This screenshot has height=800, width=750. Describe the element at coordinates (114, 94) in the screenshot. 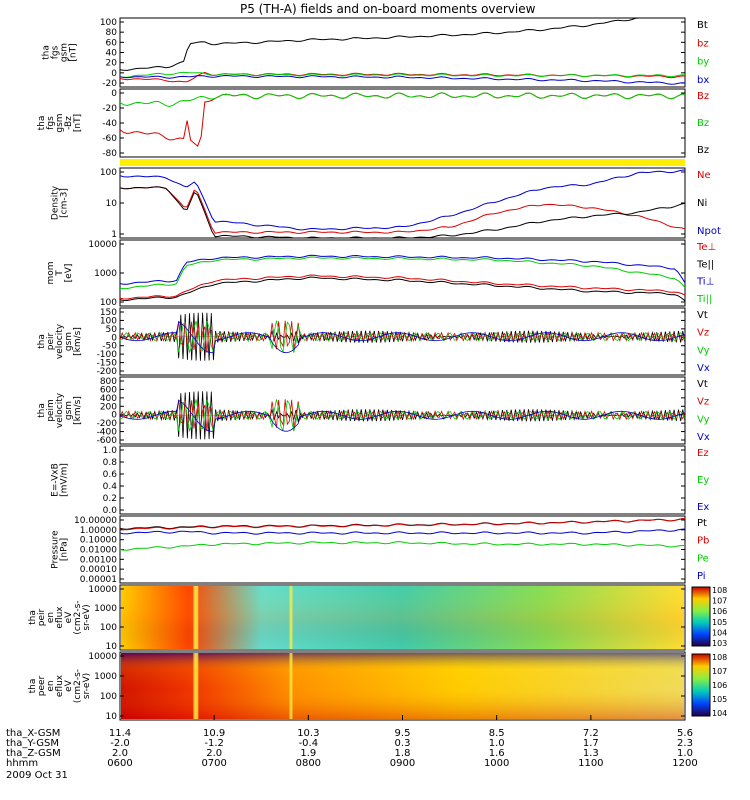

I see `fgs_ebz-tick-label: 0` at that location.